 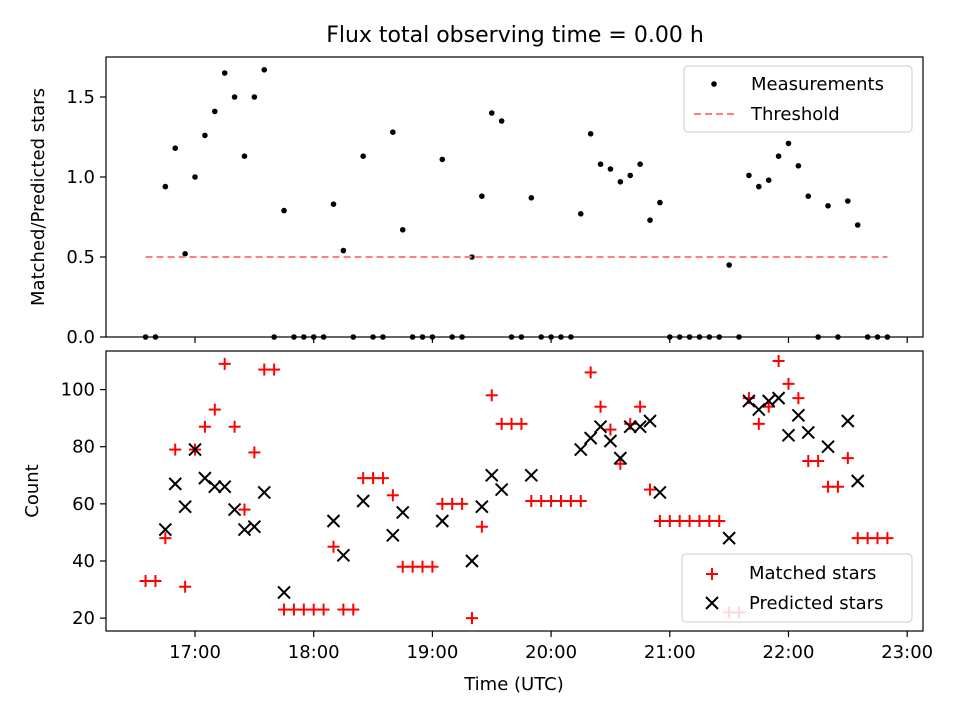 What do you see at coordinates (513, 684) in the screenshot?
I see `x-axis-label: Time (UTC)` at bounding box center [513, 684].